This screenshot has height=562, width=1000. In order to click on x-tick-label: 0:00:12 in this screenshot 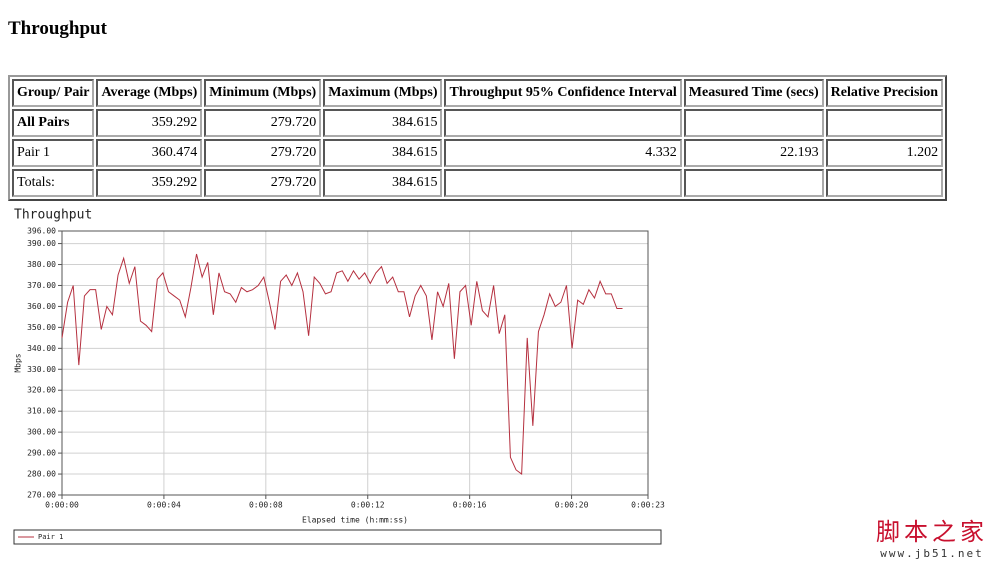, I will do `click(368, 505)`.